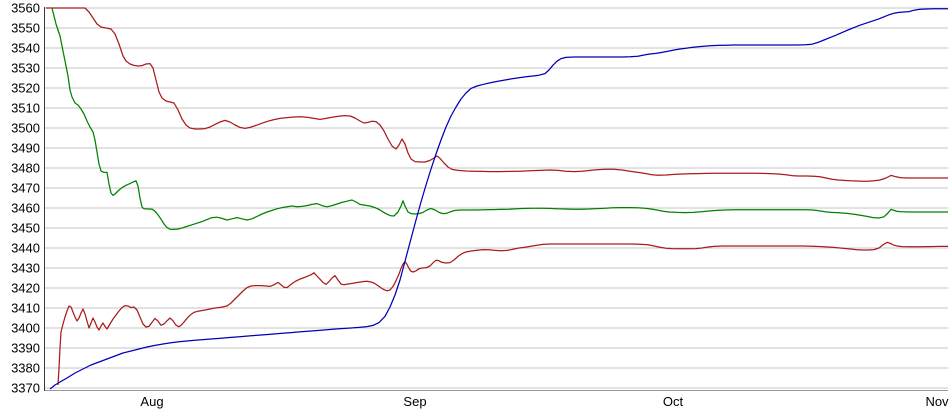  I want to click on y-tick-label: 3550, so click(25, 28).